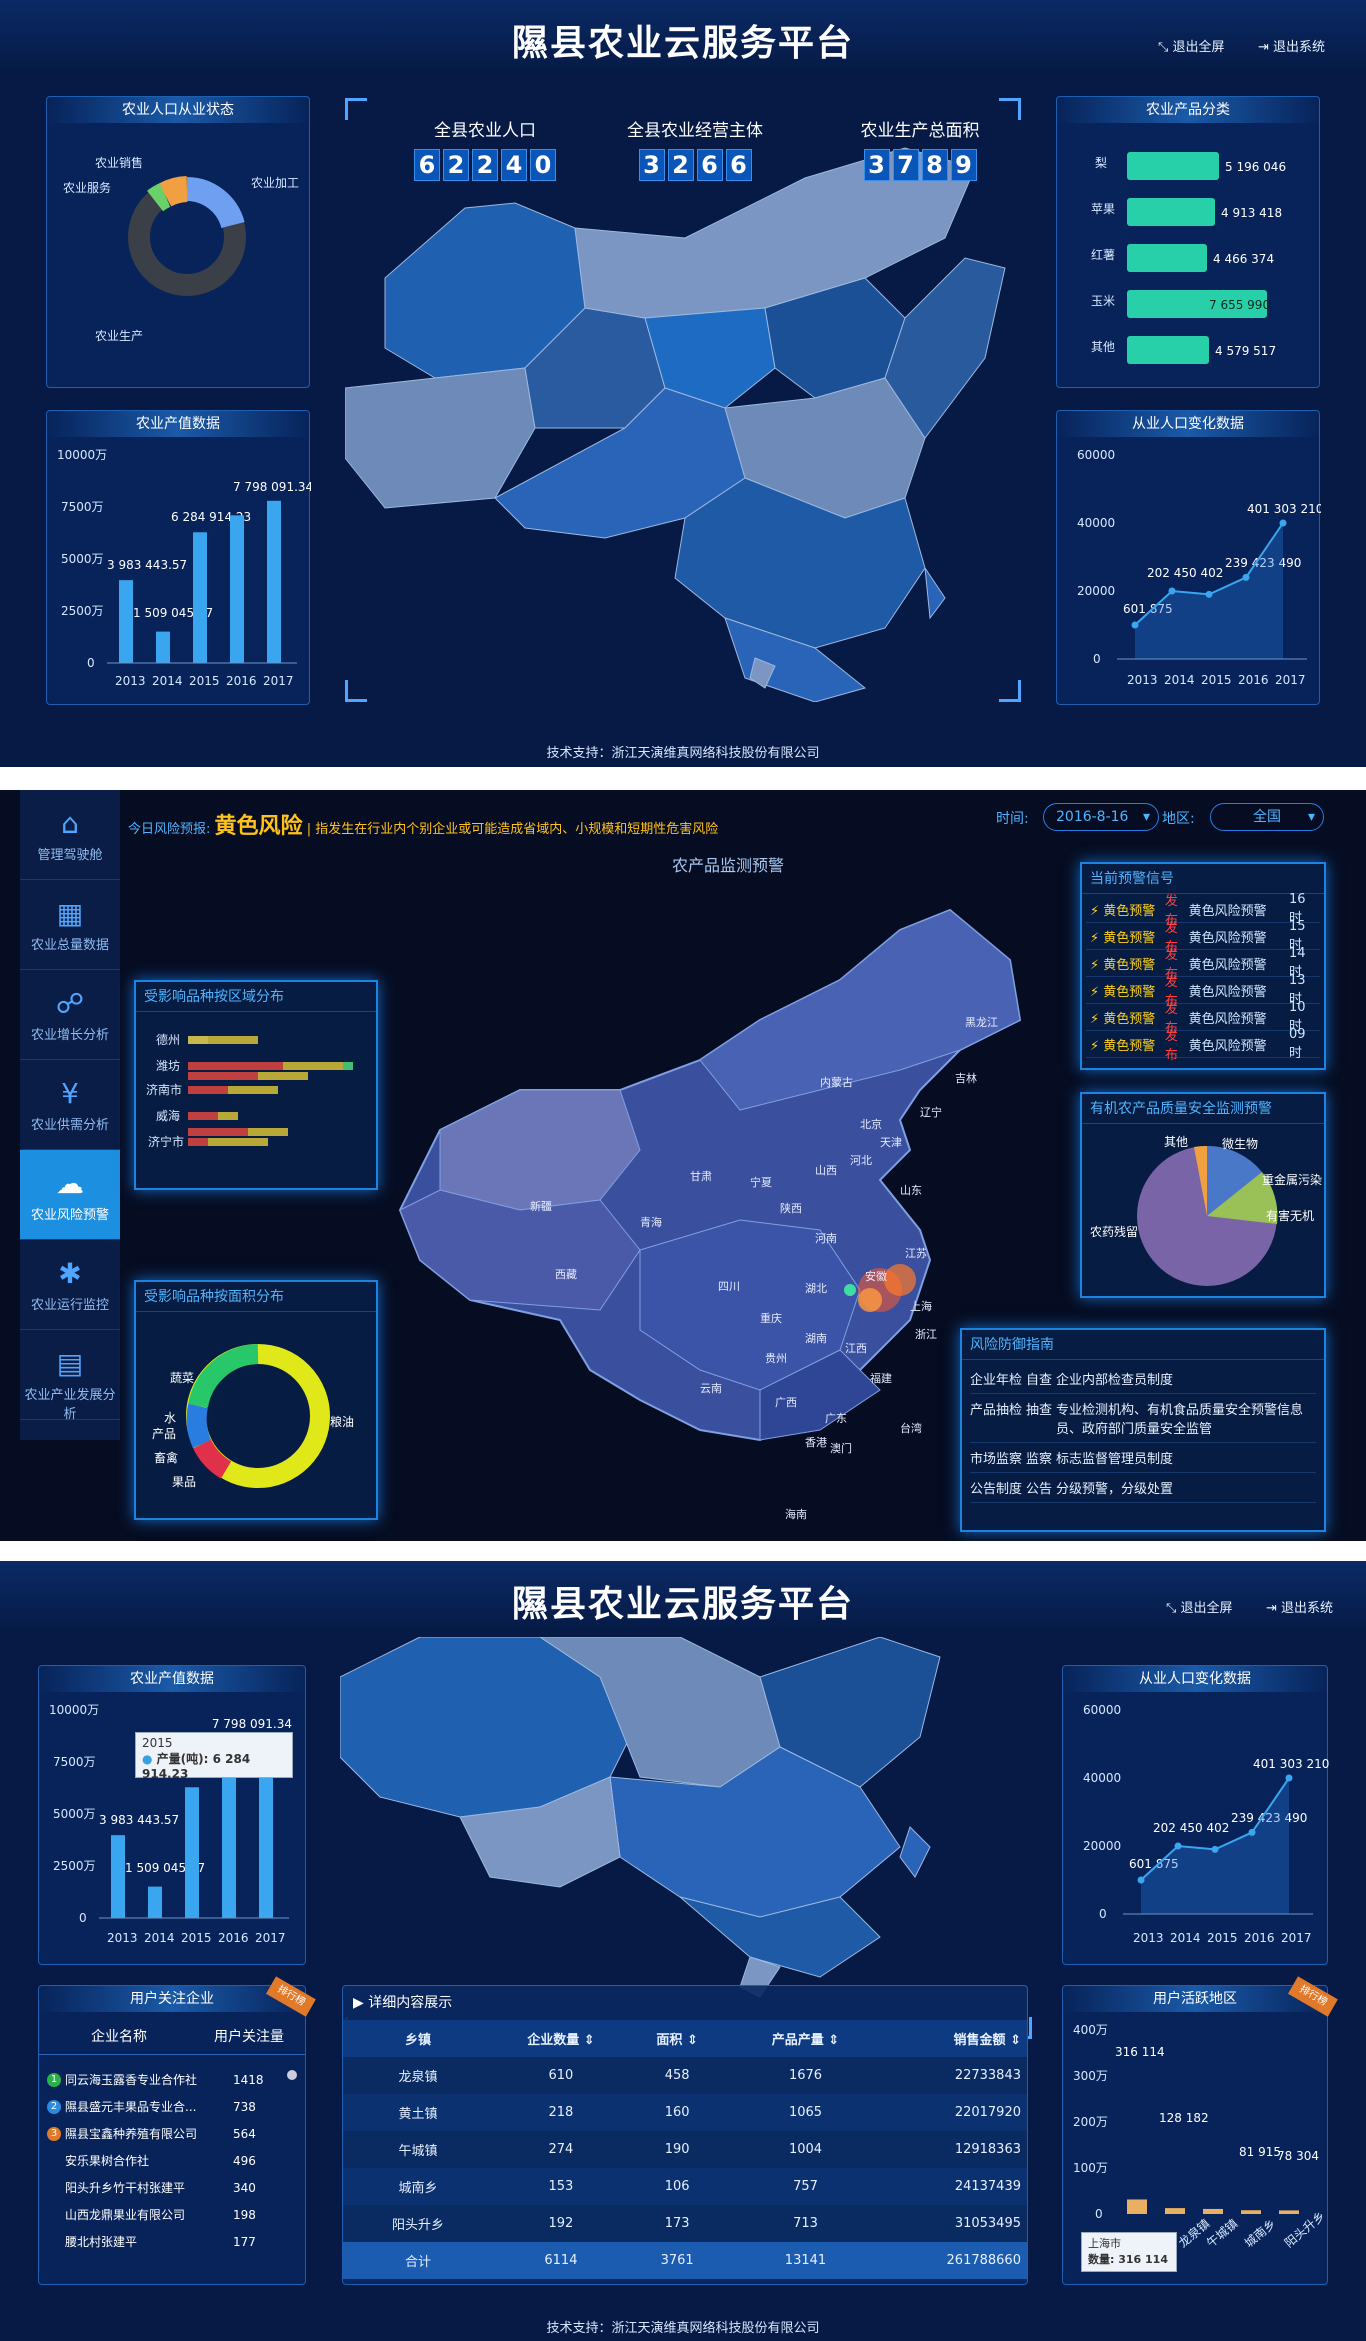 This screenshot has height=2341, width=1366. Describe the element at coordinates (805, 2040) in the screenshot. I see `header-cell: 产品产量 ⇕` at that location.